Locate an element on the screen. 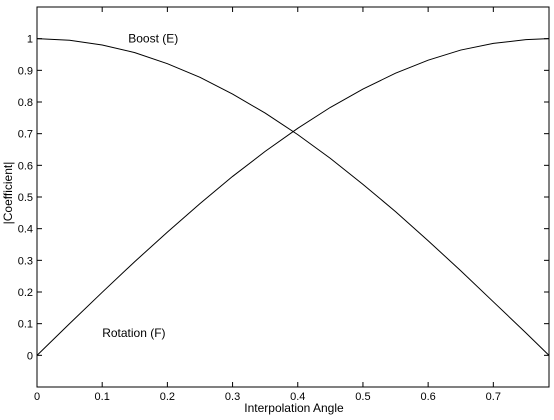 Image resolution: width=554 pixels, height=420 pixels. x-tick-label: 0.7 is located at coordinates (493, 397).